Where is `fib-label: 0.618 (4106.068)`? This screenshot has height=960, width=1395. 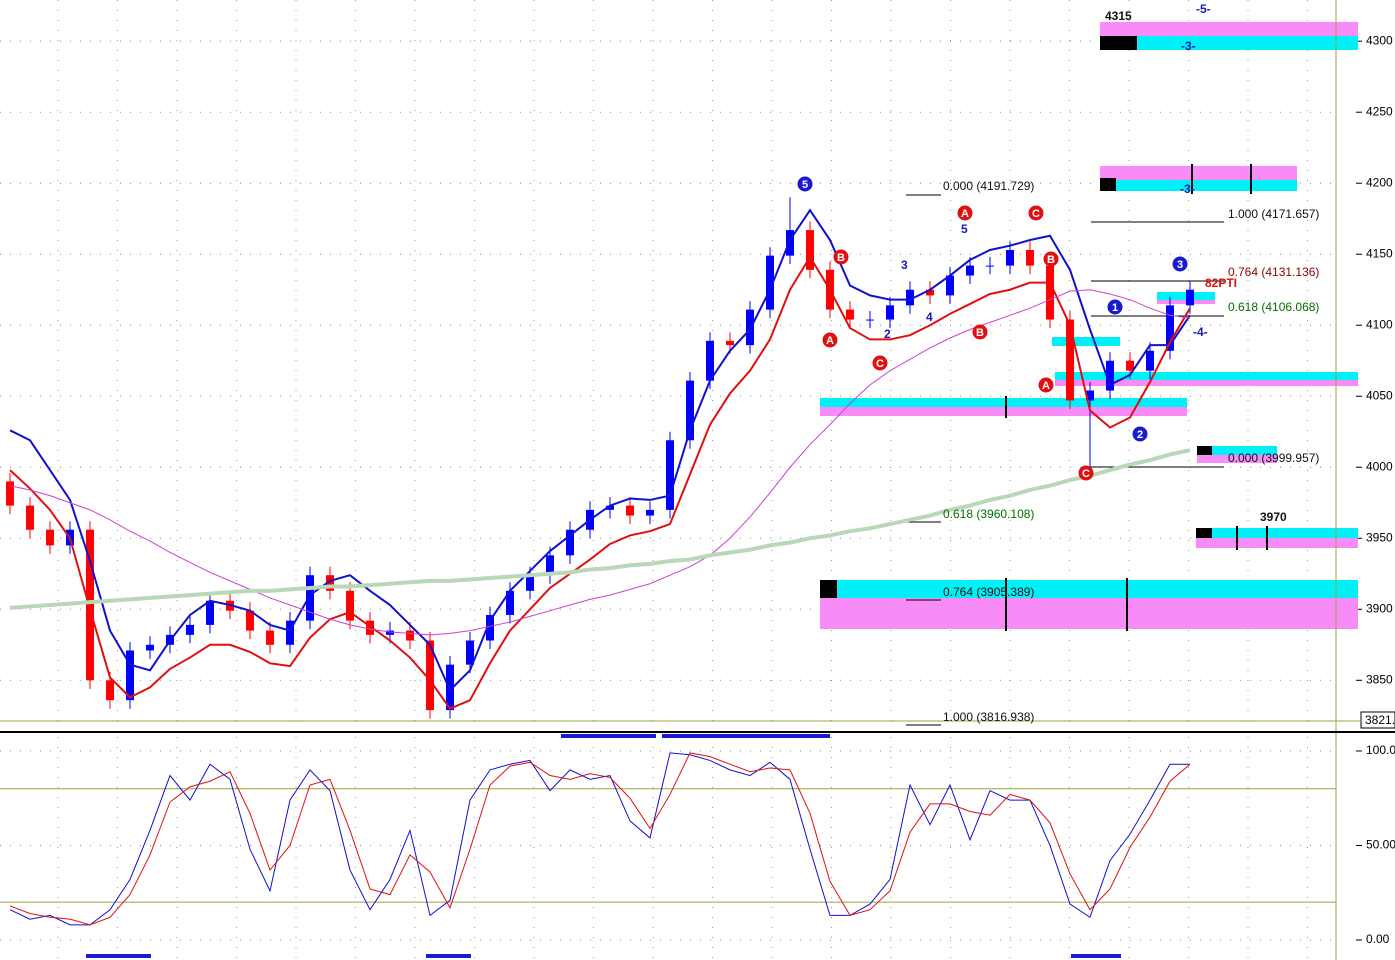
fib-label: 0.618 (4106.068) is located at coordinates (1273, 307).